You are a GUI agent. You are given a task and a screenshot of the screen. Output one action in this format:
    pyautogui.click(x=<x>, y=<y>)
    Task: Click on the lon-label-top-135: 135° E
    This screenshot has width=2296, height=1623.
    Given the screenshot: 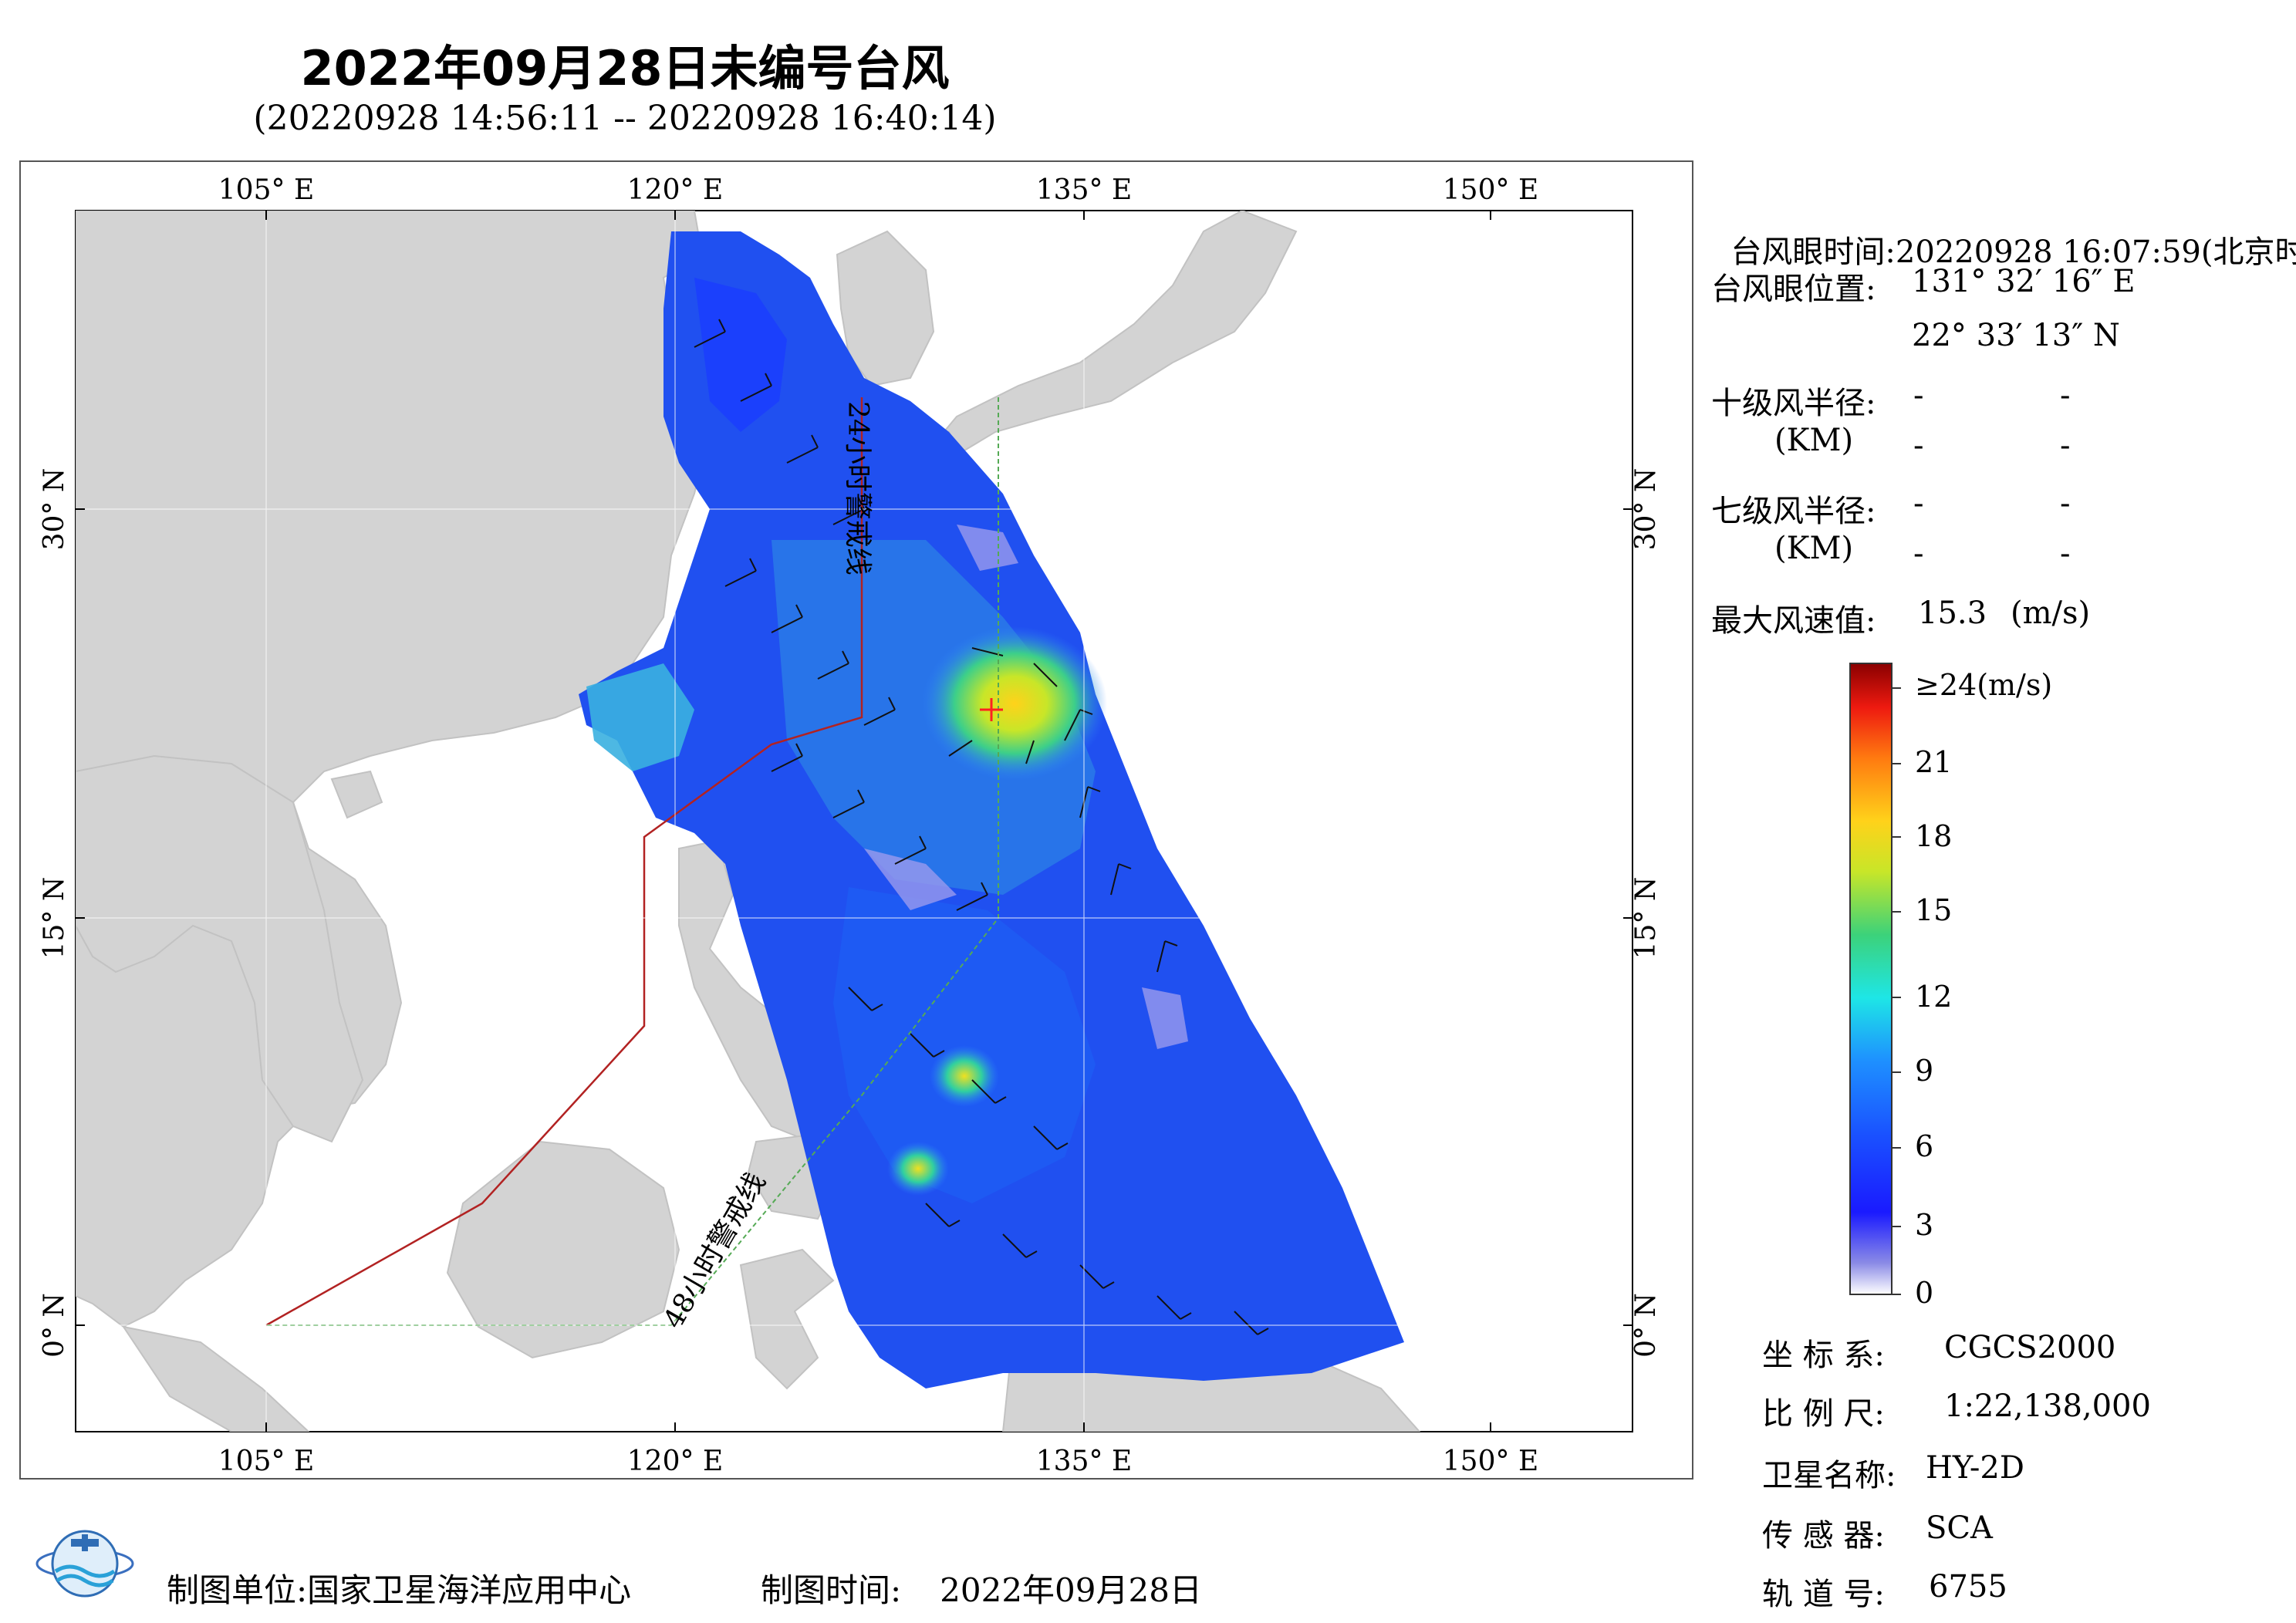 What is the action you would take?
    pyautogui.click(x=1084, y=190)
    